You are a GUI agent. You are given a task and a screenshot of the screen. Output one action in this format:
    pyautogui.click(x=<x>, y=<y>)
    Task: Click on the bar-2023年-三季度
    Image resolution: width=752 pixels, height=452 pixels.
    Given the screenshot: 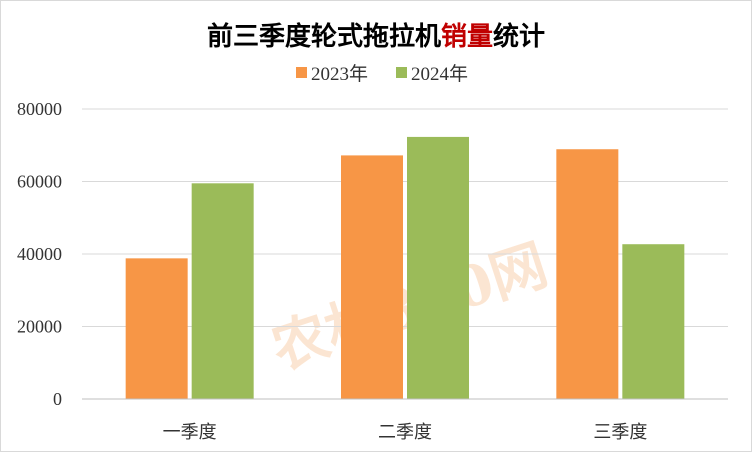 What is the action you would take?
    pyautogui.click(x=587, y=274)
    